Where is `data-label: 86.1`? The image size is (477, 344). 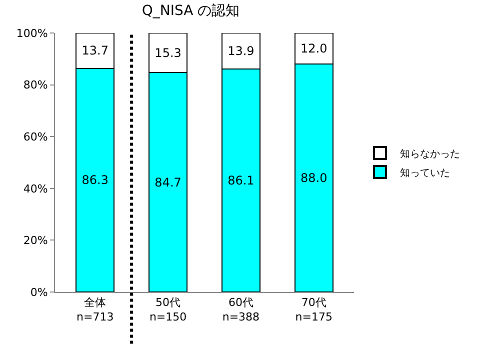 data-label: 86.1 is located at coordinates (241, 181).